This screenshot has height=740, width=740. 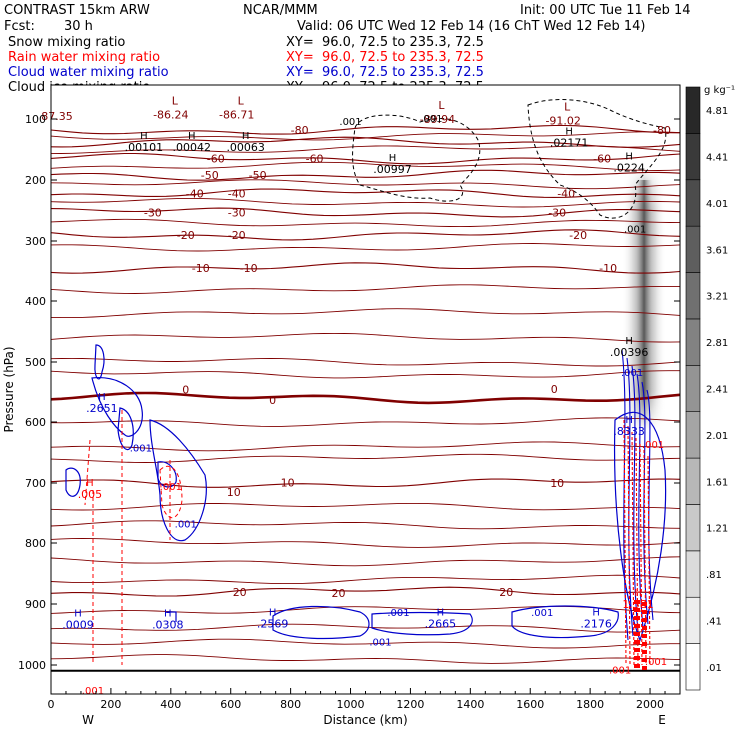 I want to click on colorbar-label: 1.61, so click(x=717, y=482).